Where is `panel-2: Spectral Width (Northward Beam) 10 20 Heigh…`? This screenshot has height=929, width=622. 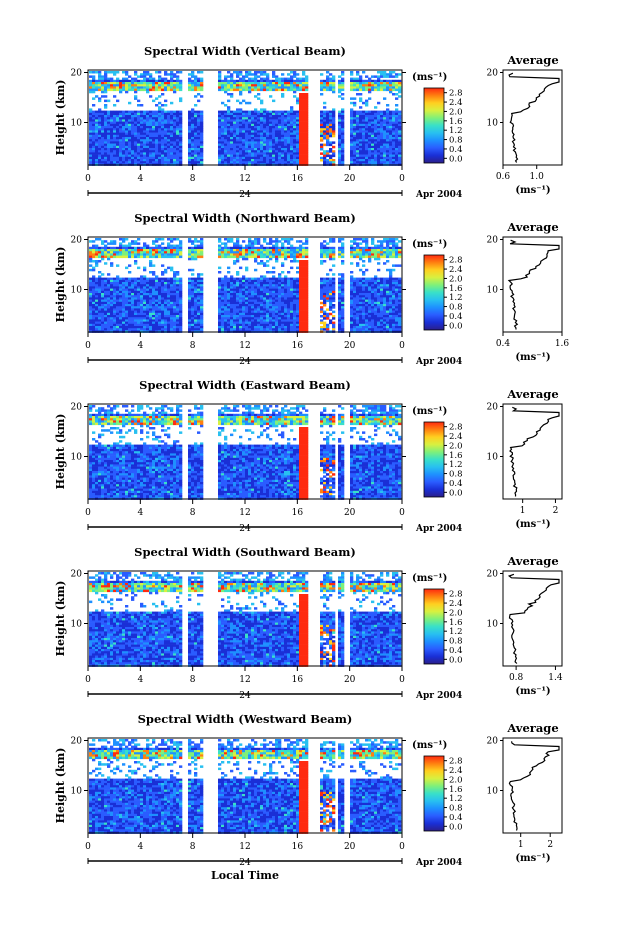
panel-2: Spectral Width (Northward Beam) 10 20 Heigh… is located at coordinates (311, 289).